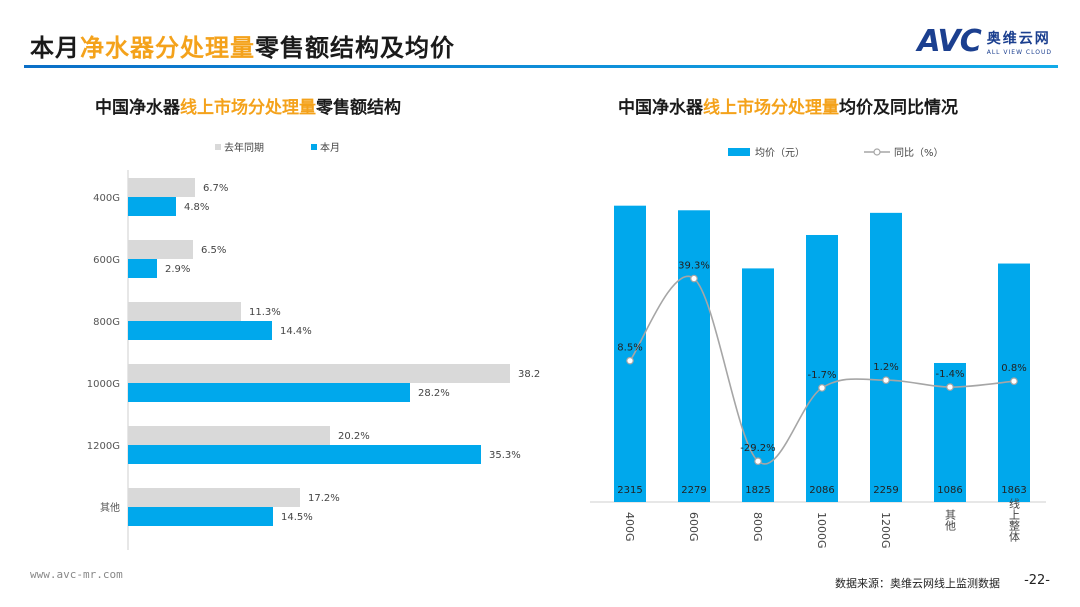 This screenshot has width=1080, height=607. Describe the element at coordinates (244, 147) in the screenshot. I see `left-legend-label-0: 去年同期` at that location.